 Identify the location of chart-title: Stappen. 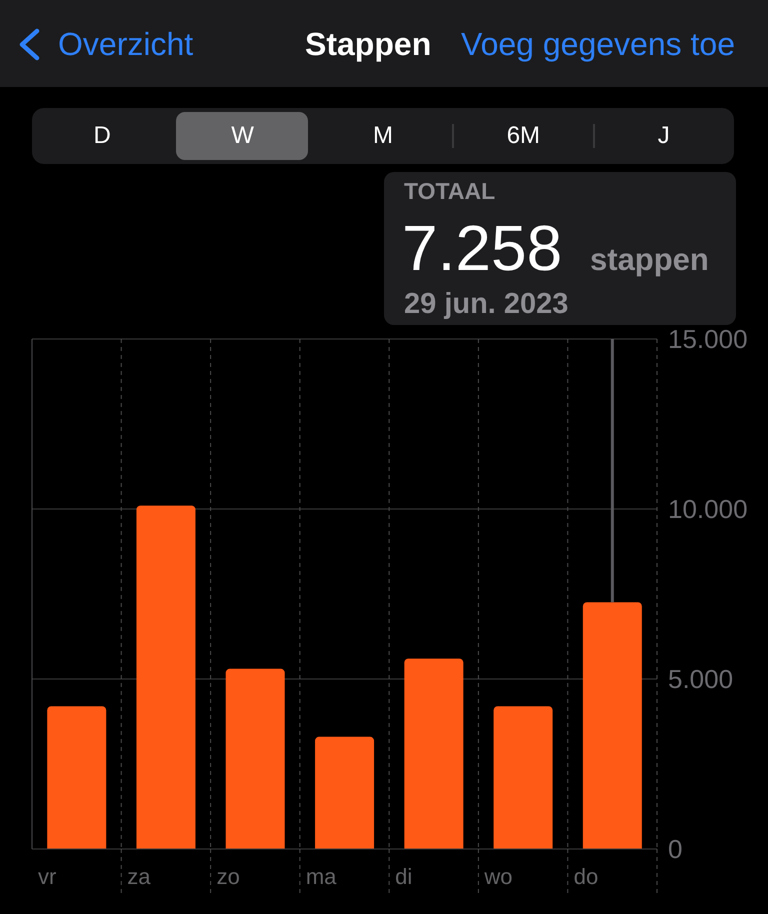
(368, 44).